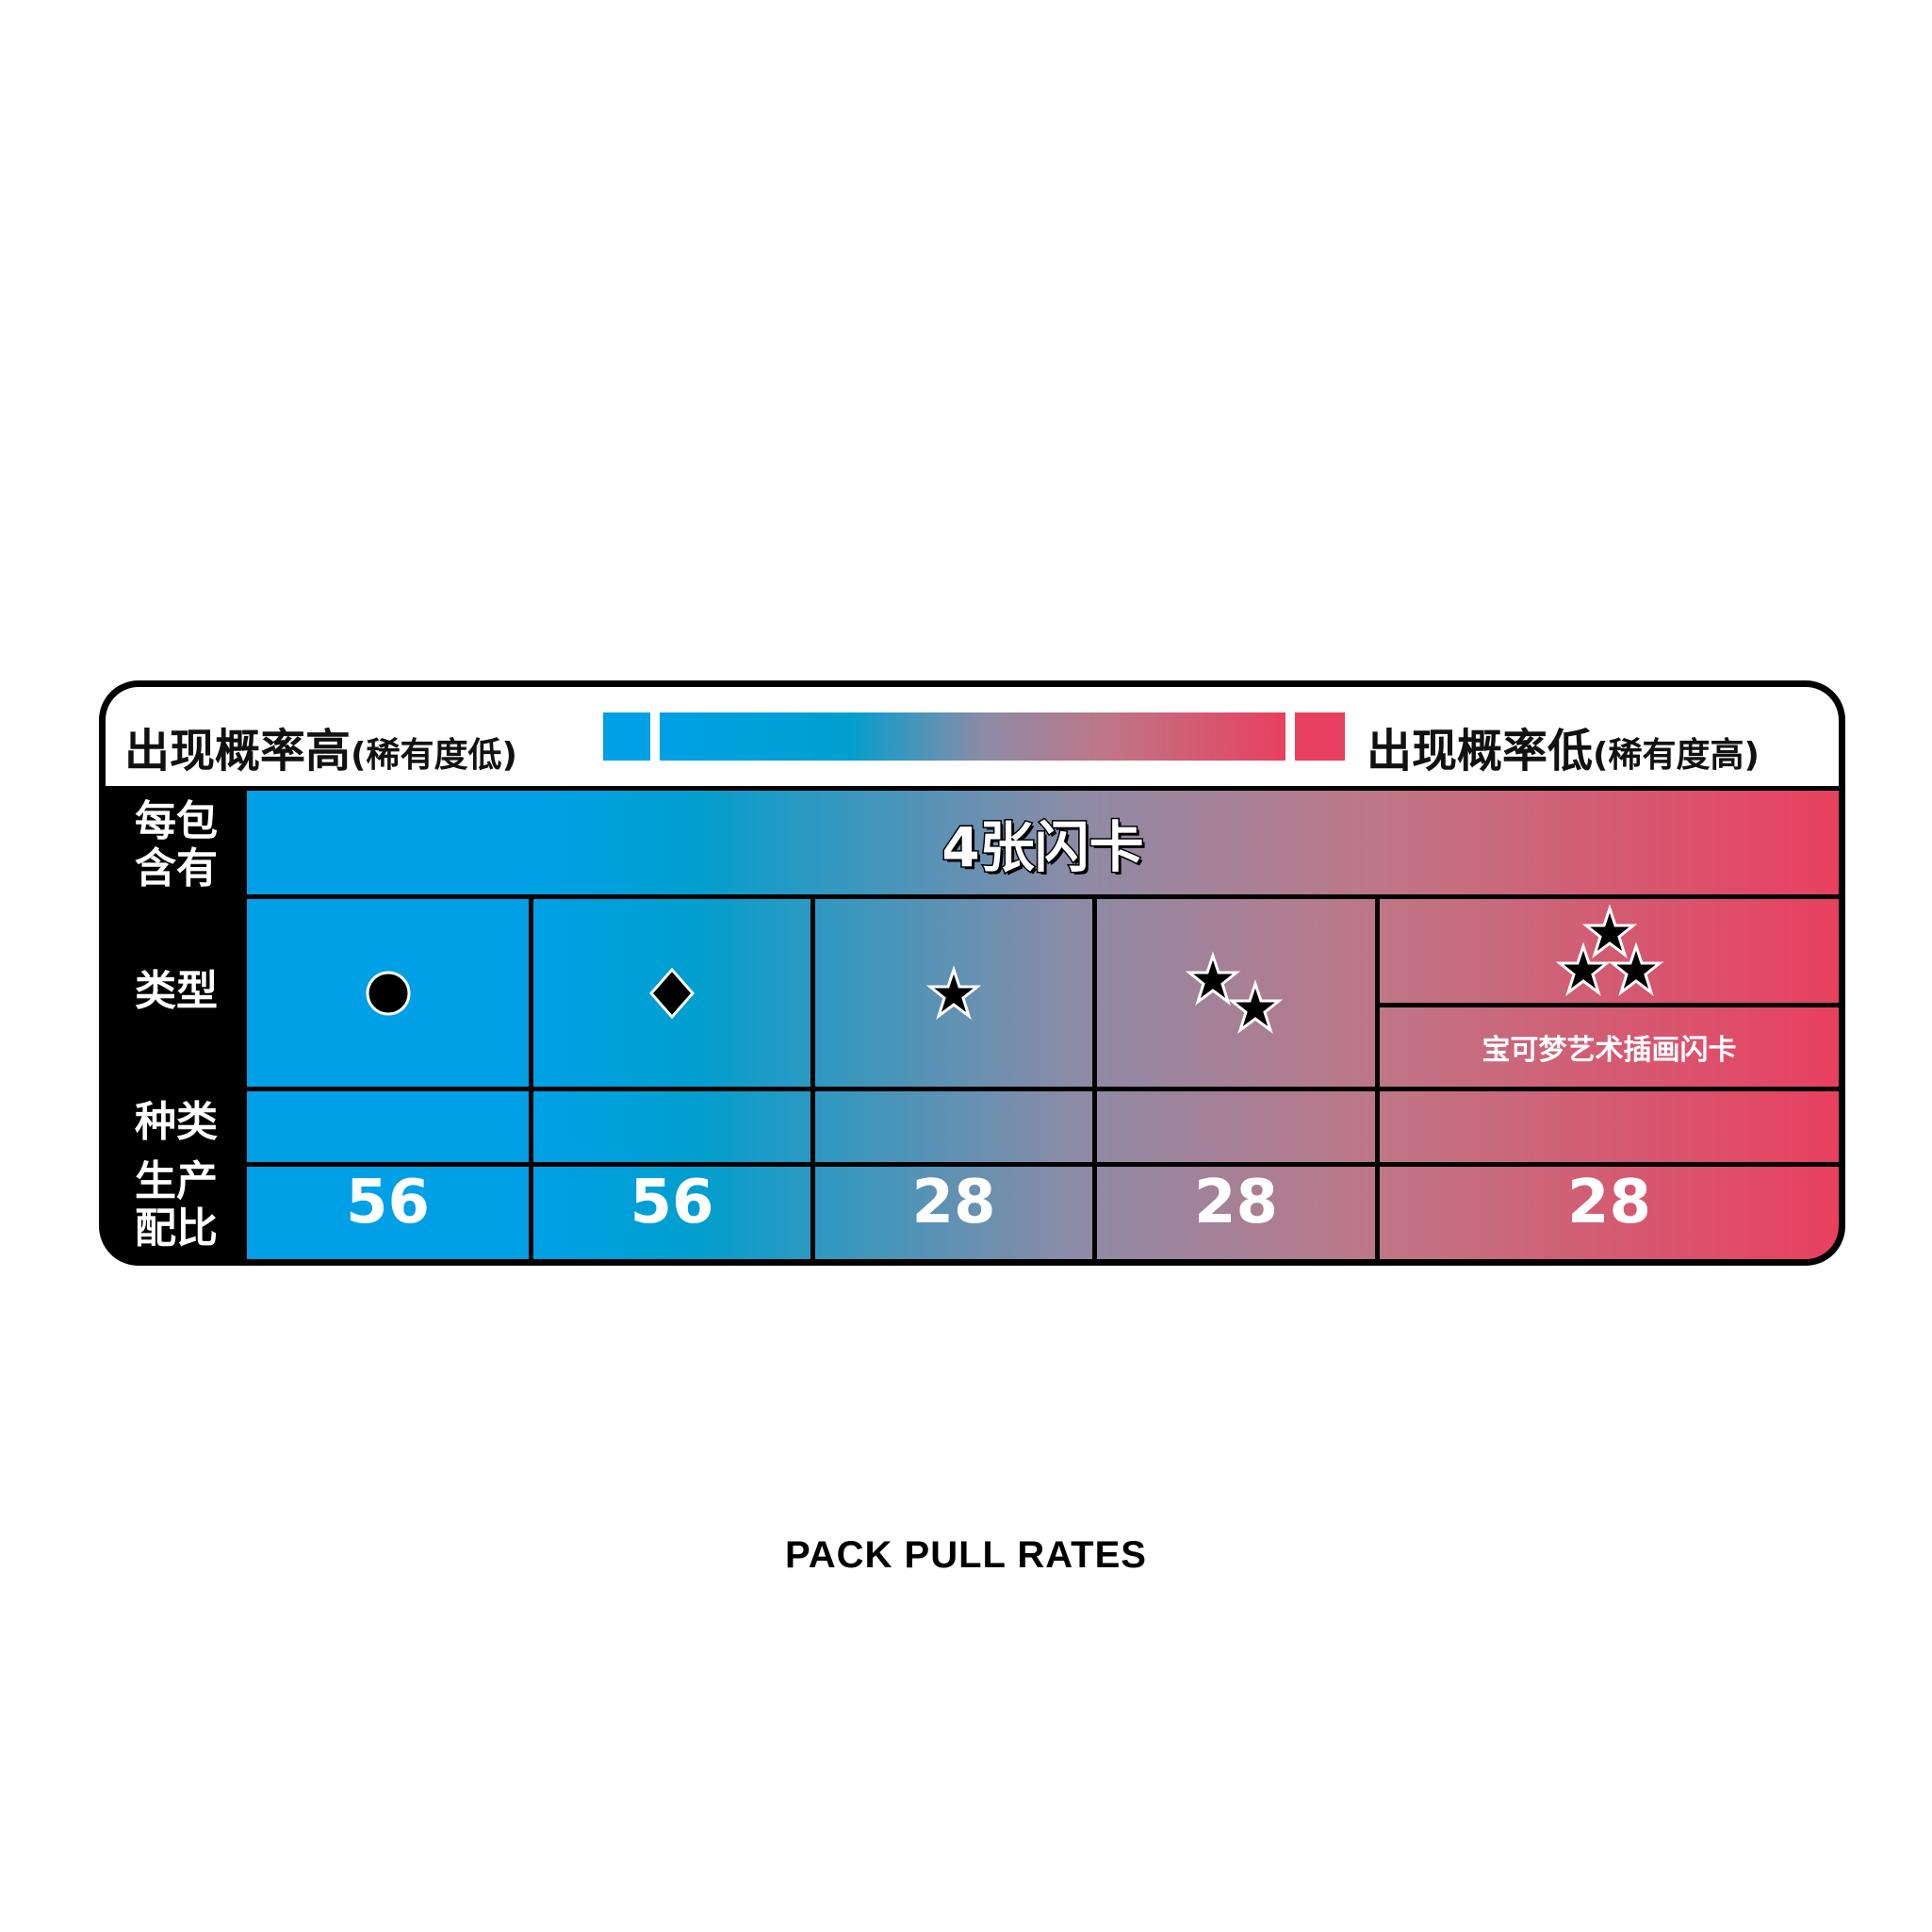 This screenshot has width=1932, height=1932. What do you see at coordinates (176, 1205) in the screenshot?
I see `ratio-label: 生产配比` at bounding box center [176, 1205].